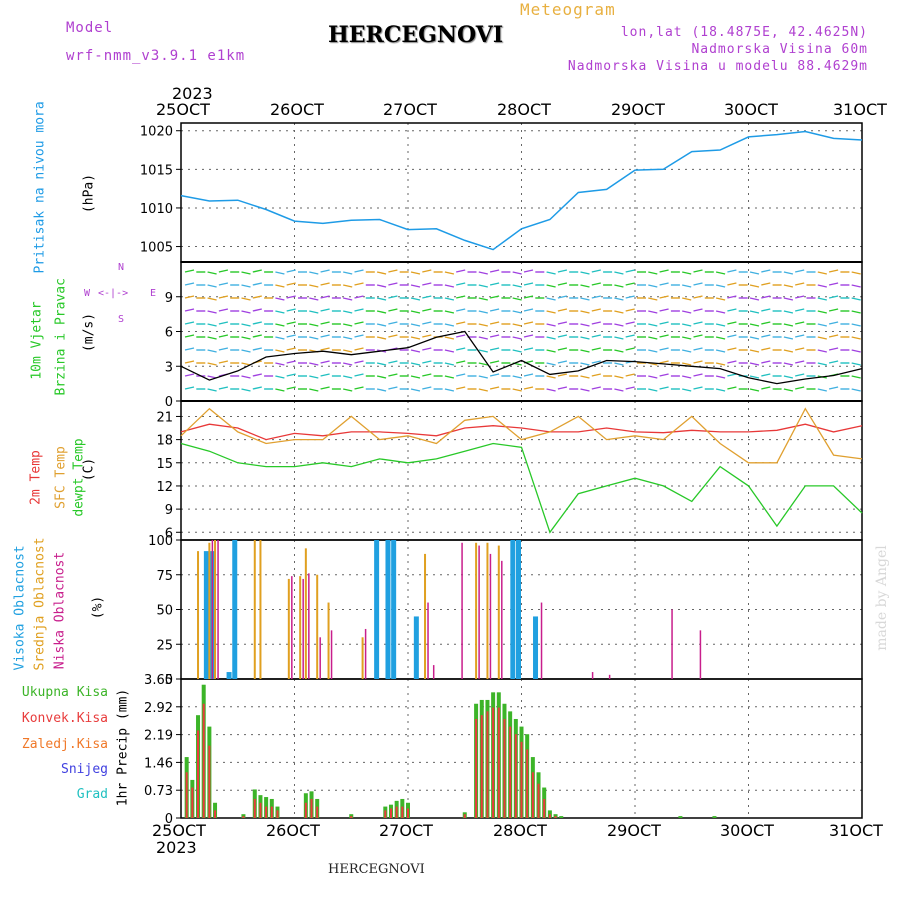 This screenshot has width=900, height=900. I want to click on y-tick-label: 2.92, so click(158, 708).